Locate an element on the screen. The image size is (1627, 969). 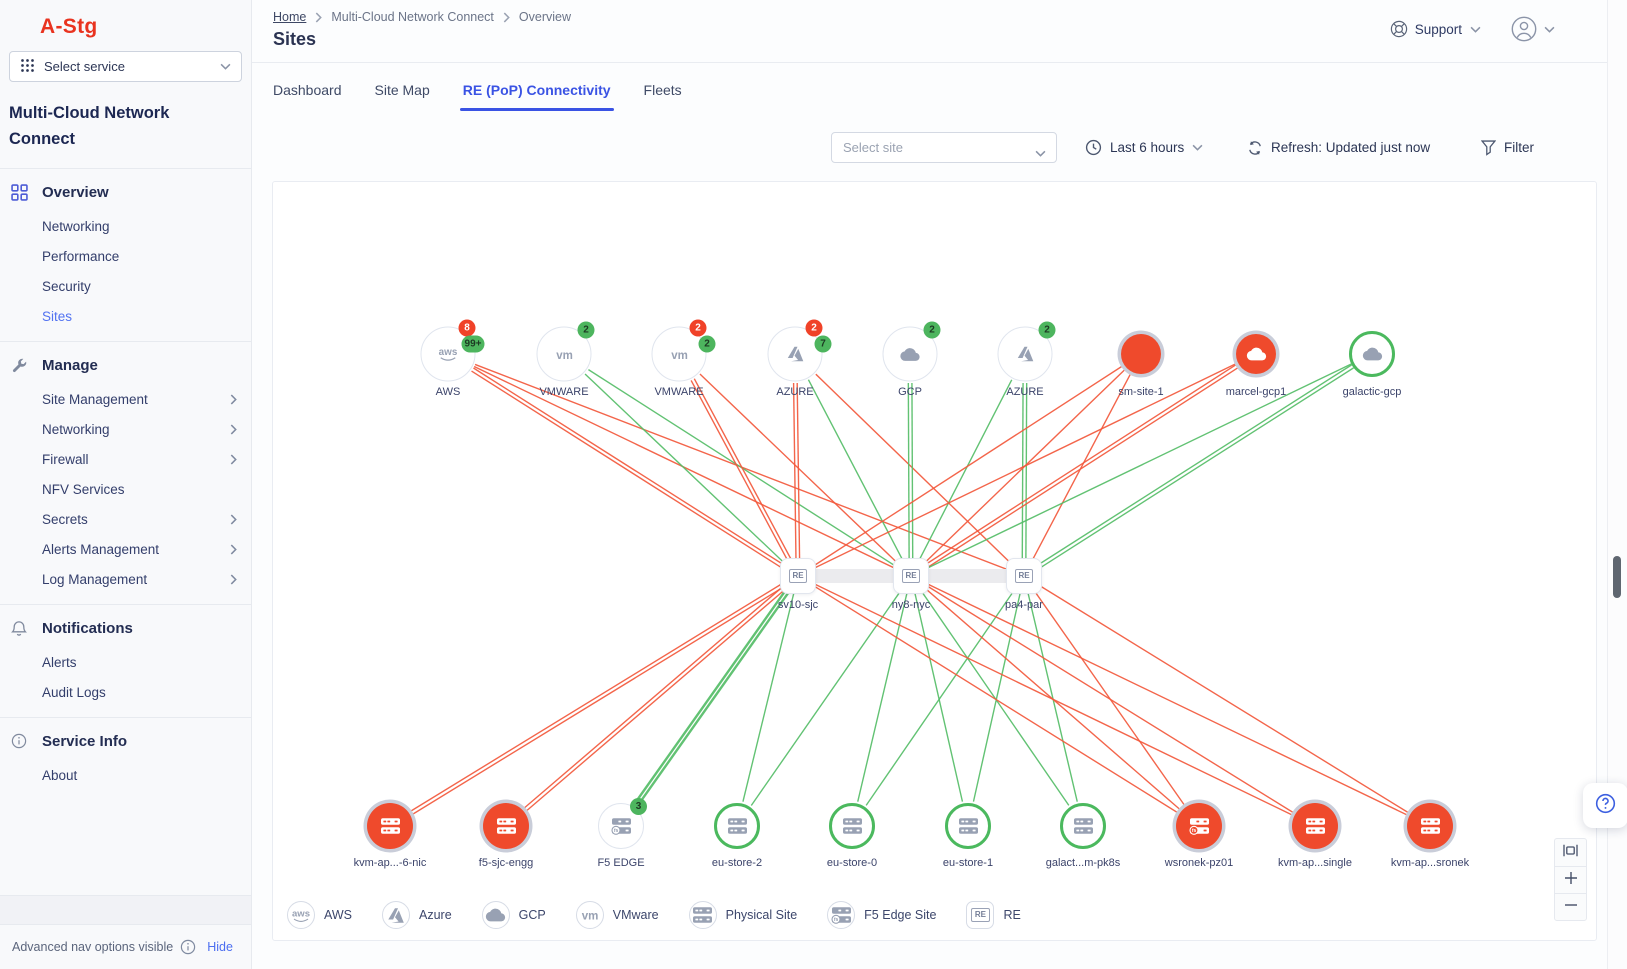
node-azure: 2 is located at coordinates (1026, 351).